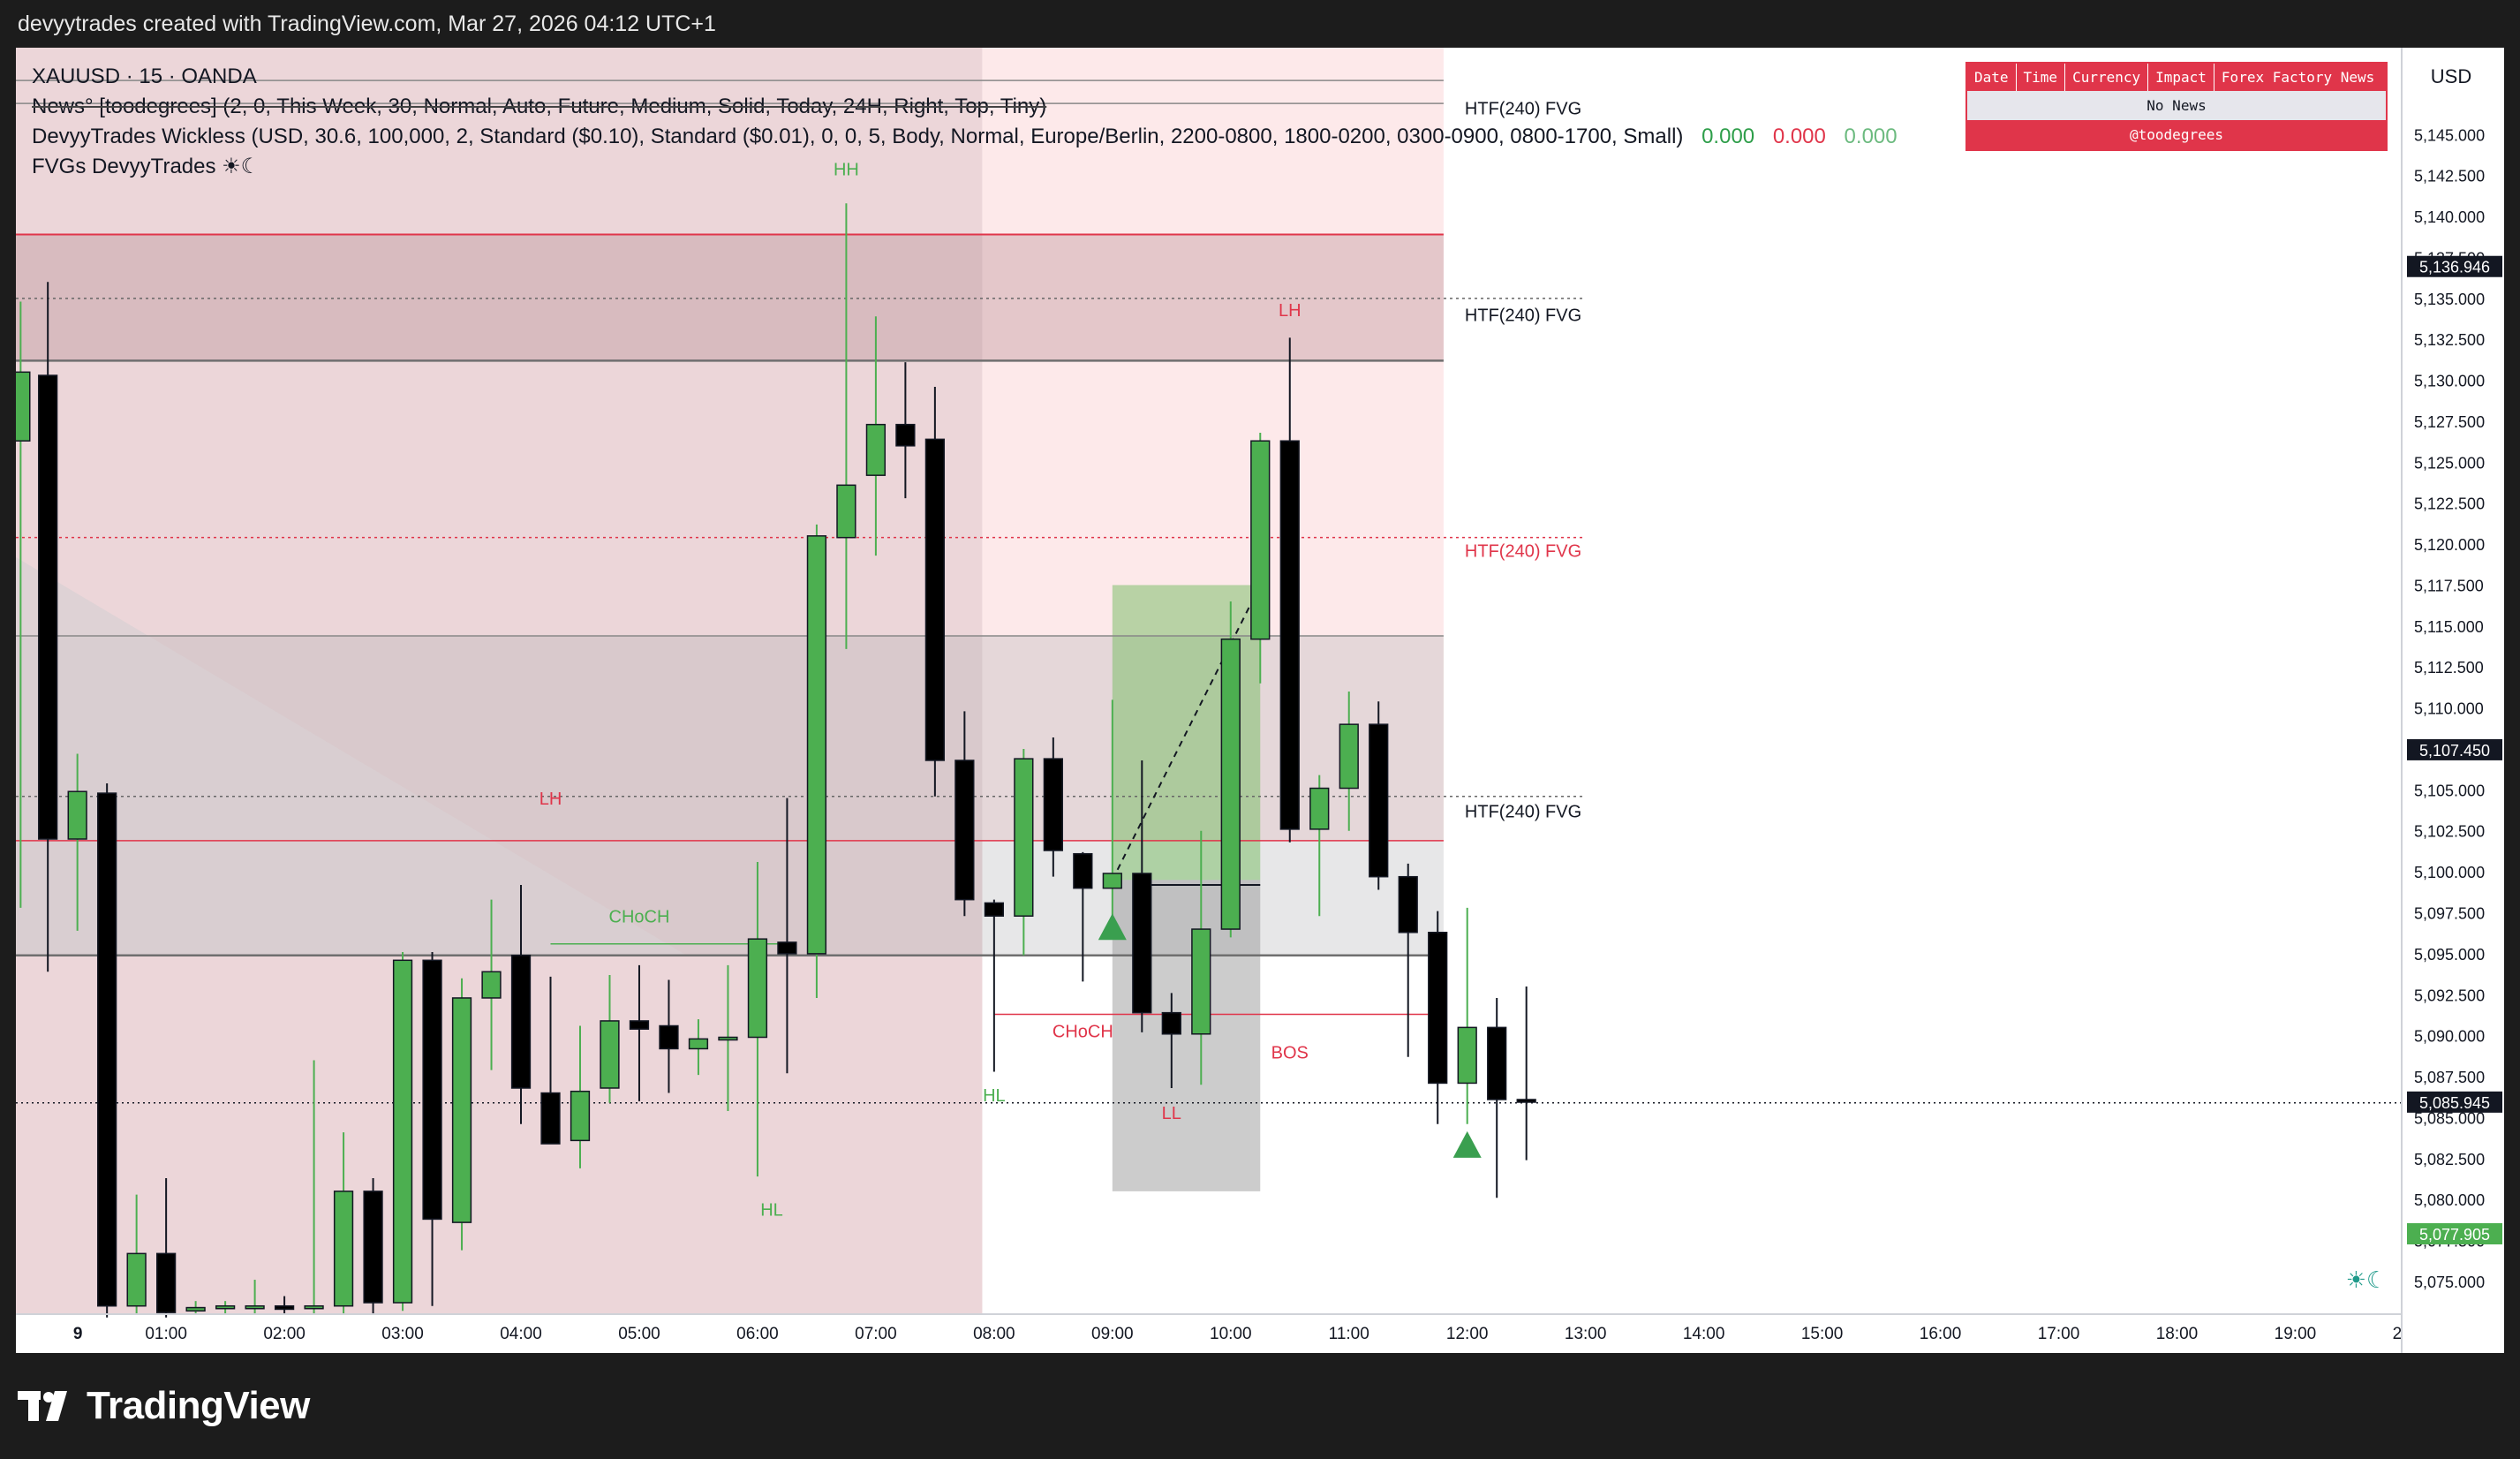 The image size is (2520, 1459). I want to click on y-tick-label: 5,117.500, so click(2449, 585).